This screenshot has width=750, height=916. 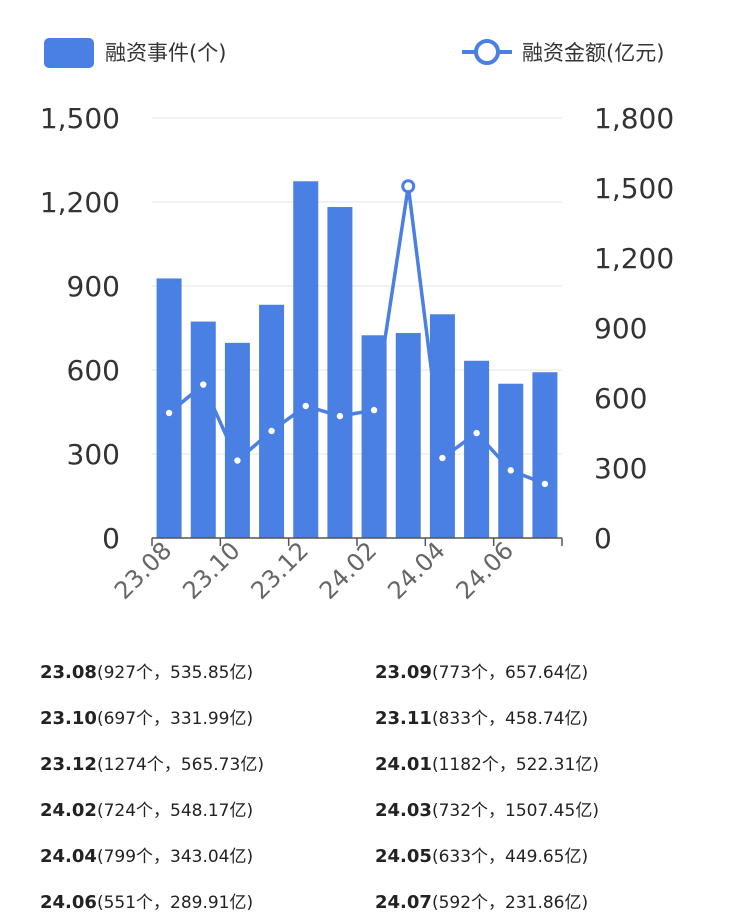 What do you see at coordinates (80, 118) in the screenshot?
I see `y-left-tick-label: 1,500` at bounding box center [80, 118].